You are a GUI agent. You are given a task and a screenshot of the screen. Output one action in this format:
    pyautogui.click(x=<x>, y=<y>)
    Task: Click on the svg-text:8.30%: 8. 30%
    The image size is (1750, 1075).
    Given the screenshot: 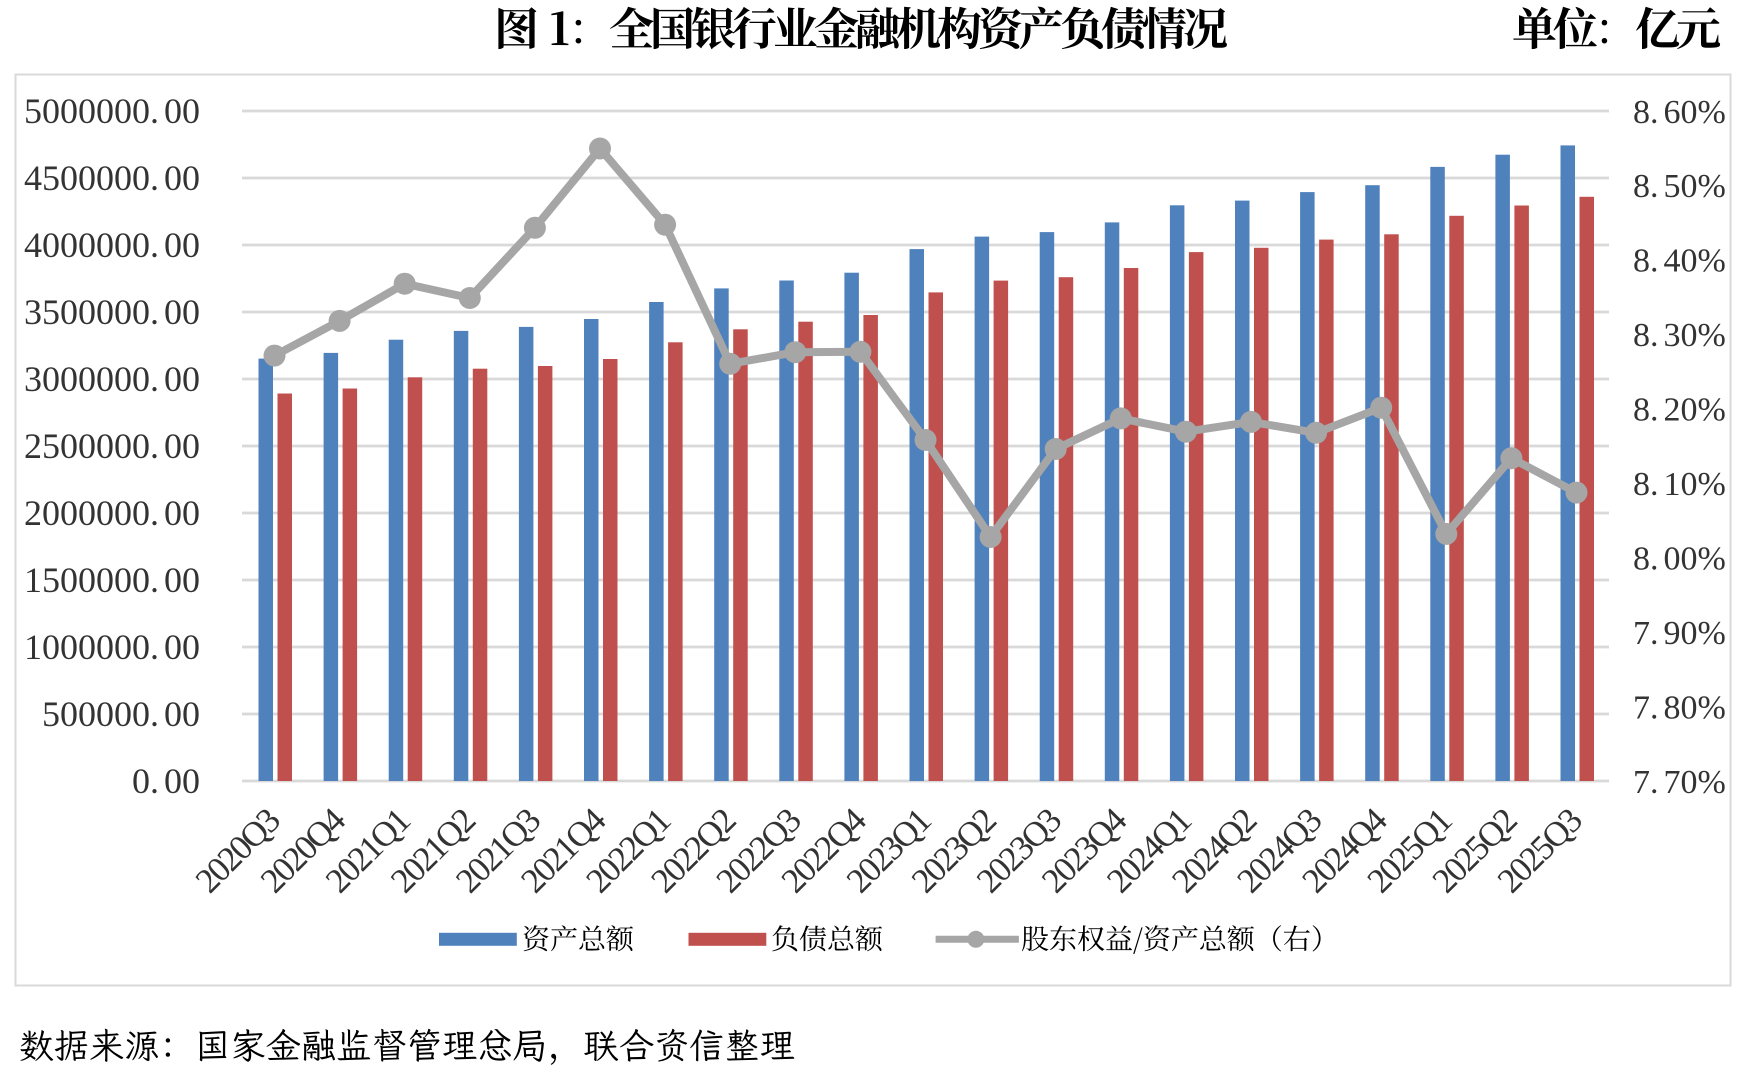 What is the action you would take?
    pyautogui.click(x=1679, y=335)
    